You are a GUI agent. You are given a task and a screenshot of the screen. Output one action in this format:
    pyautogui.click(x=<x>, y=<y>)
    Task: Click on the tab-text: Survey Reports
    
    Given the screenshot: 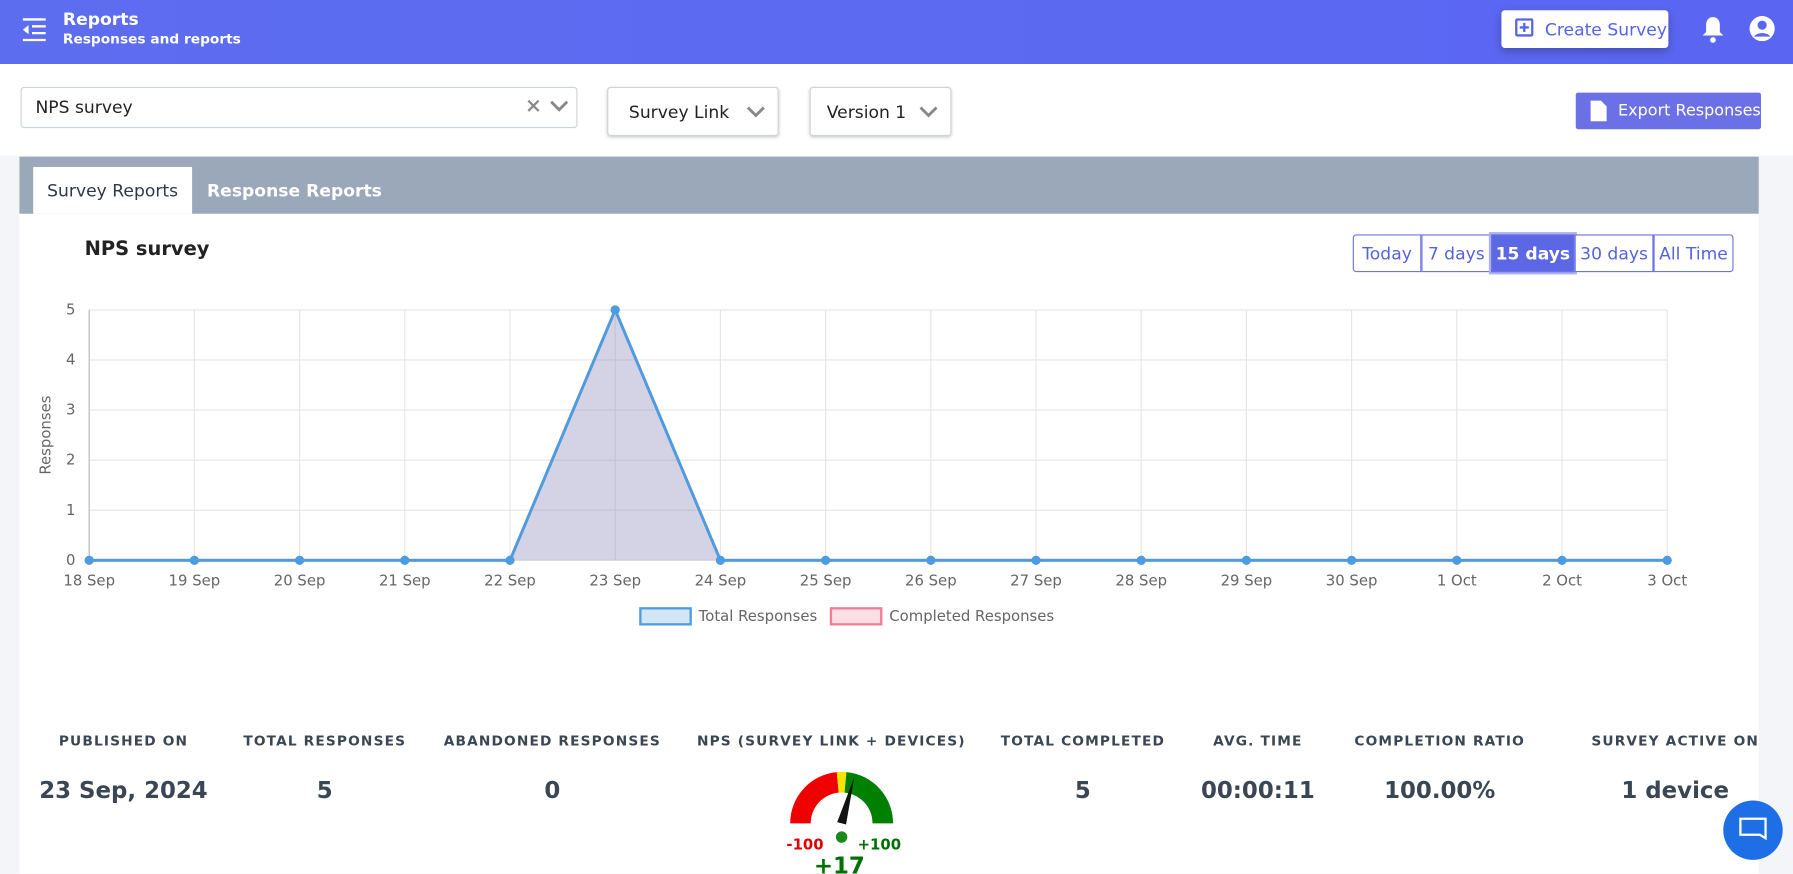 What is the action you would take?
    pyautogui.click(x=113, y=190)
    